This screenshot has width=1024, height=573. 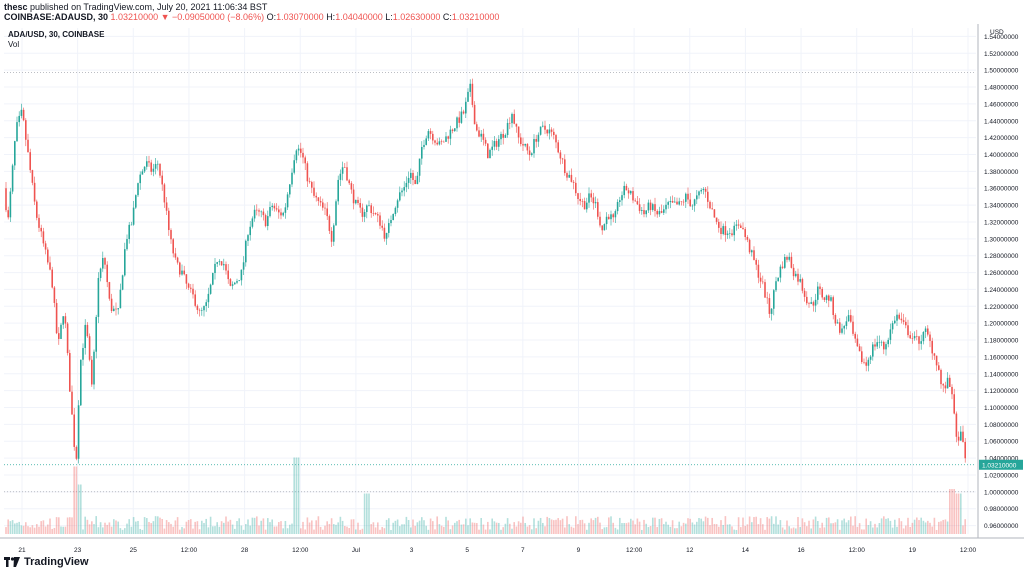 What do you see at coordinates (634, 550) in the screenshot?
I see `x-tick-label: 12:00` at bounding box center [634, 550].